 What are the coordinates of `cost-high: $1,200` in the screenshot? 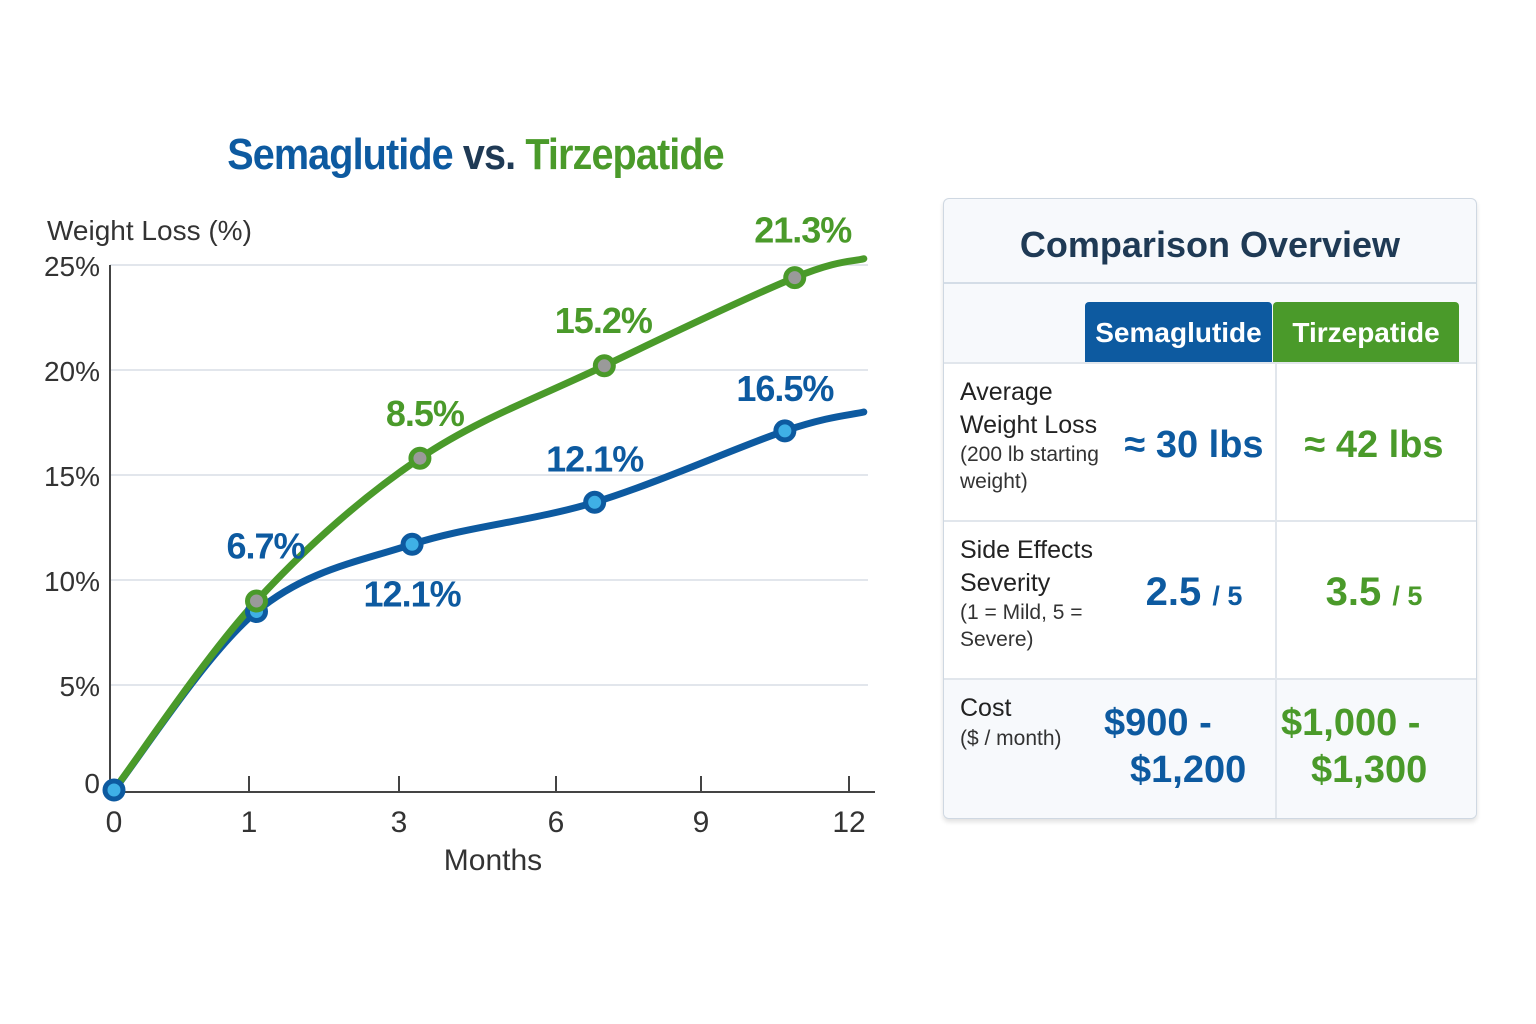 It's located at (1188, 770).